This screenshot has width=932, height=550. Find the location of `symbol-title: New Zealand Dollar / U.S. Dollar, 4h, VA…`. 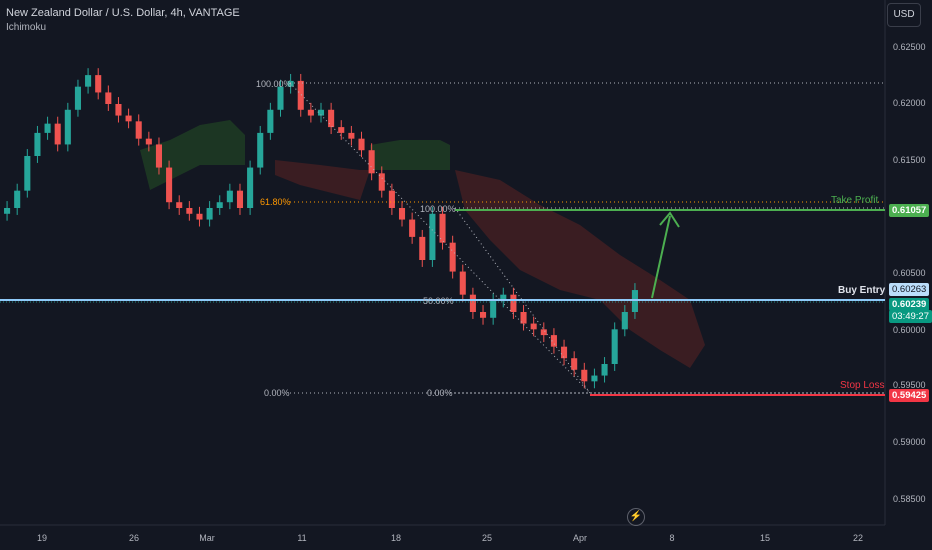

symbol-title: New Zealand Dollar / U.S. Dollar, 4h, VA… is located at coordinates (123, 13).